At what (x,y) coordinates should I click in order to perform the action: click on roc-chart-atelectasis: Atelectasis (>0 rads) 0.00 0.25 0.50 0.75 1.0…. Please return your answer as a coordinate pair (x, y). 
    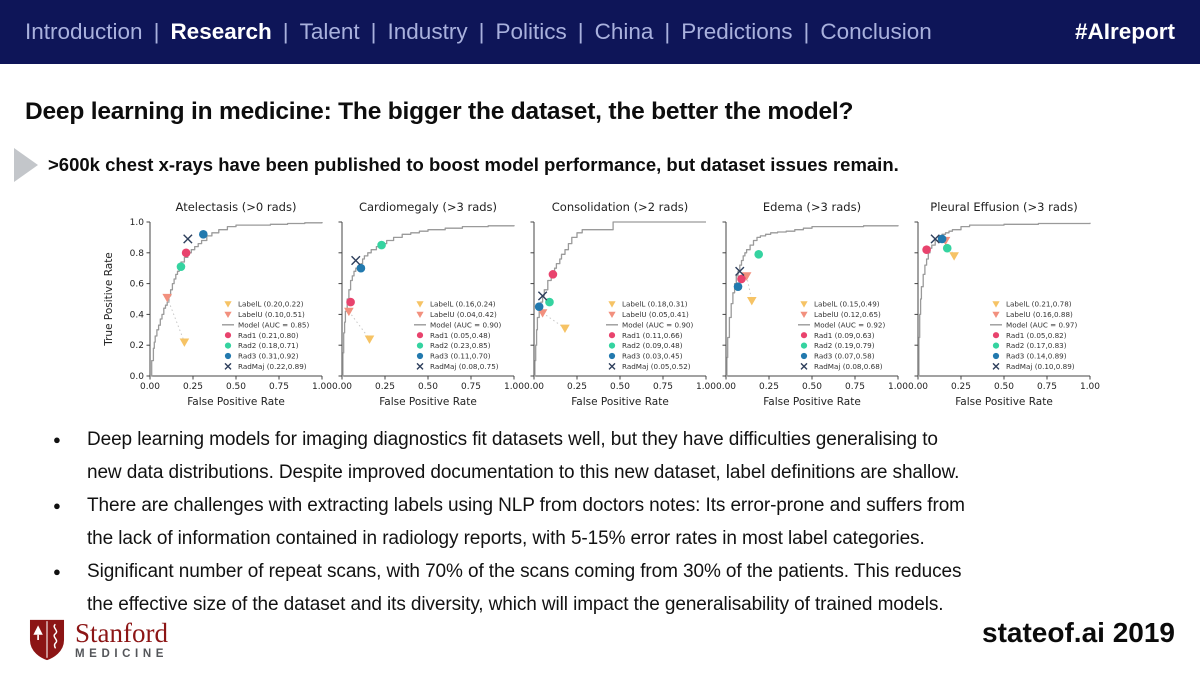
    Looking at the image, I should click on (217, 304).